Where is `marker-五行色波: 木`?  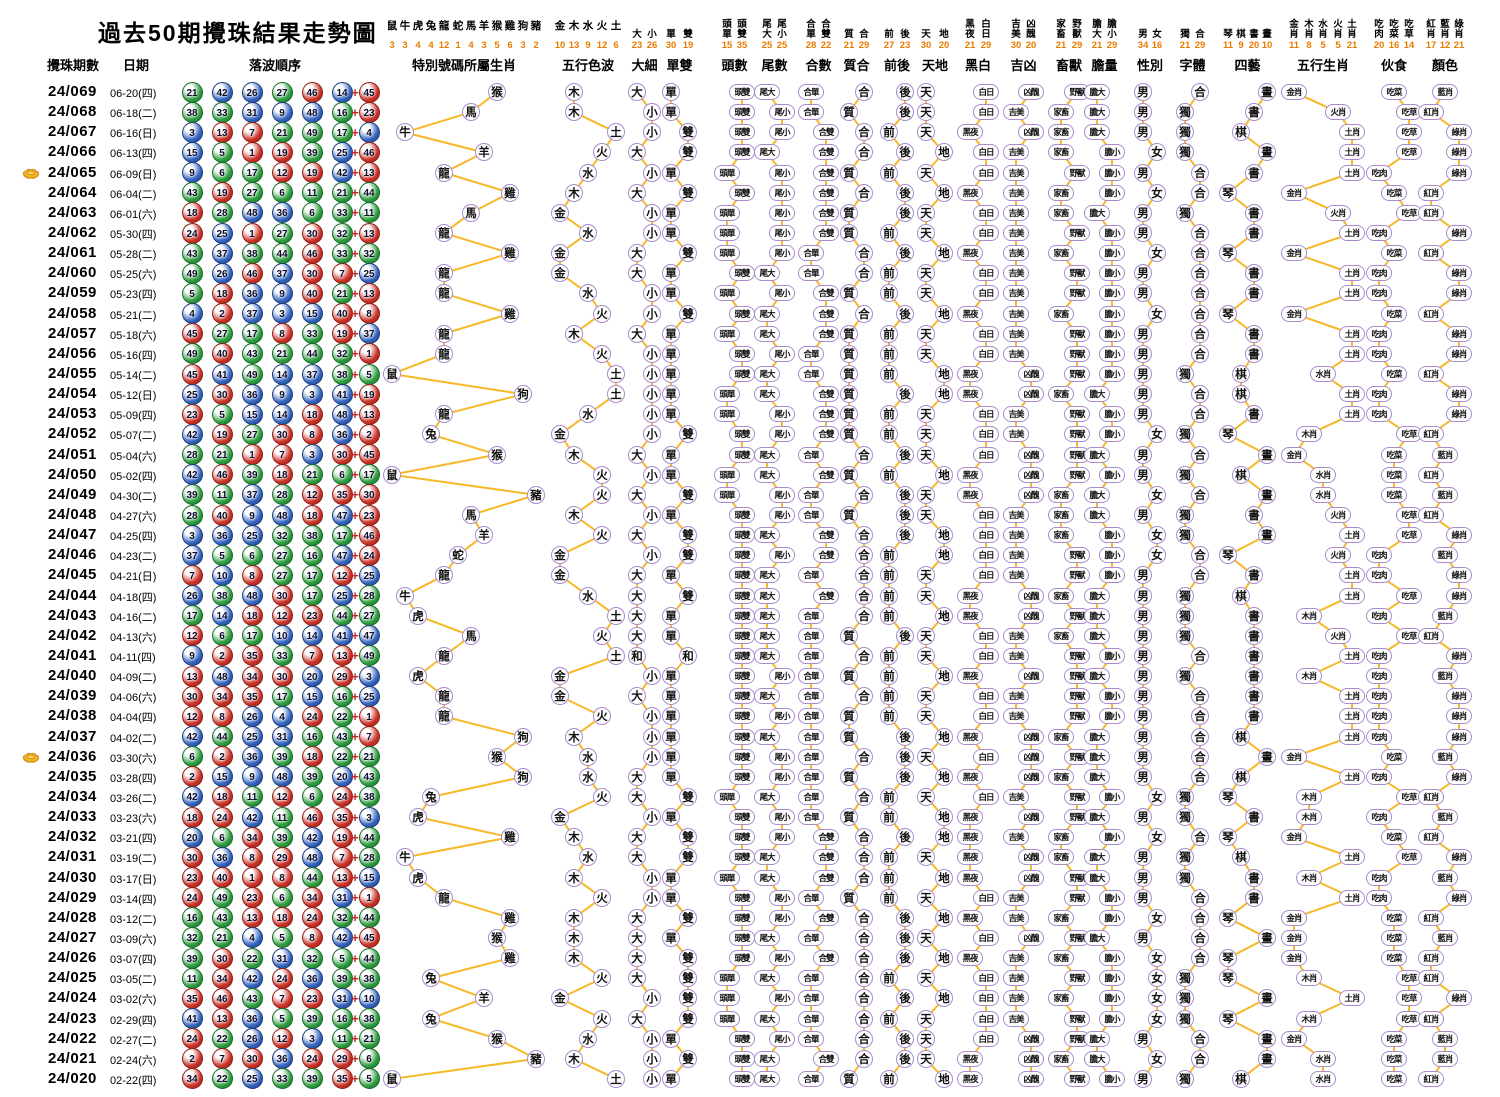 marker-五行色波: 木 is located at coordinates (574, 112).